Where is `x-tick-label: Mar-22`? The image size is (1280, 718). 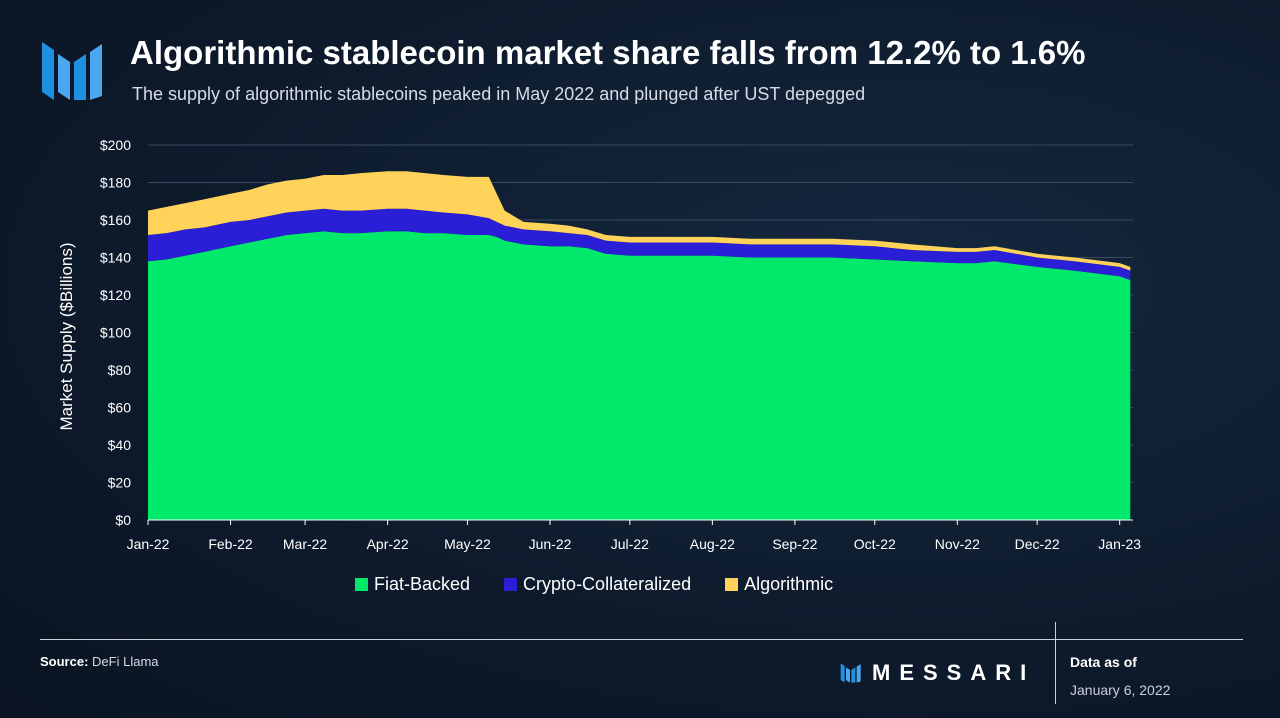 x-tick-label: Mar-22 is located at coordinates (305, 544).